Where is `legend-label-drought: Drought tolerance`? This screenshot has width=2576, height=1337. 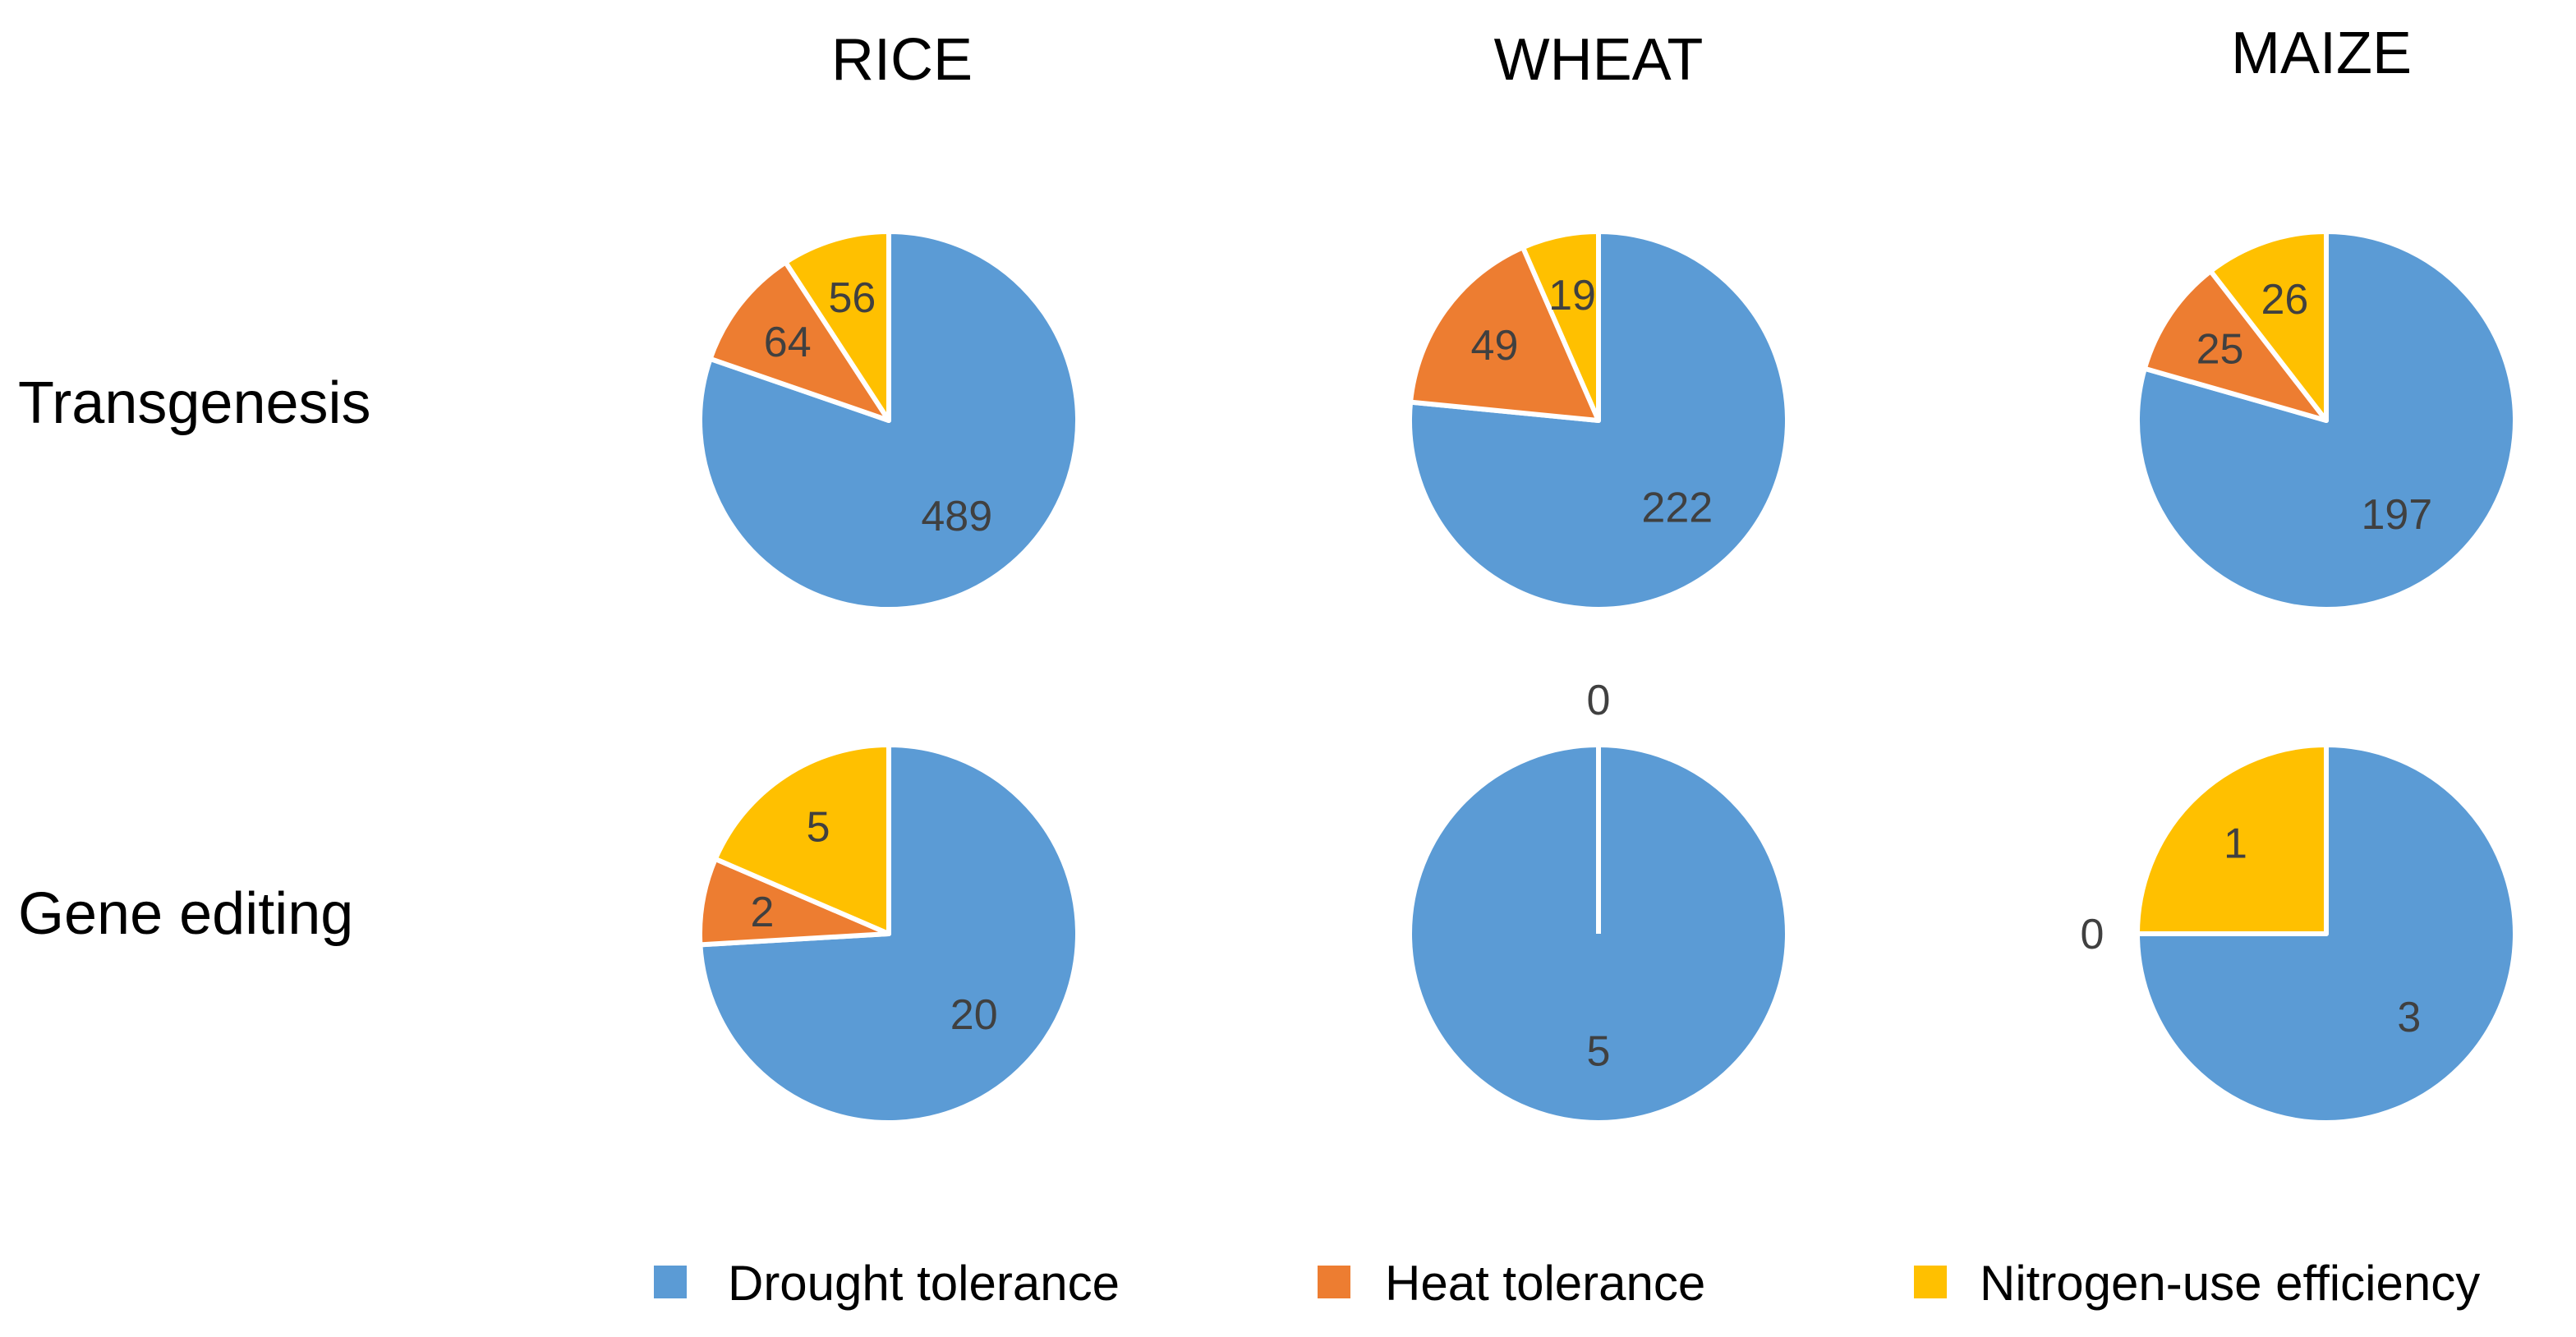 legend-label-drought: Drought tolerance is located at coordinates (924, 1283).